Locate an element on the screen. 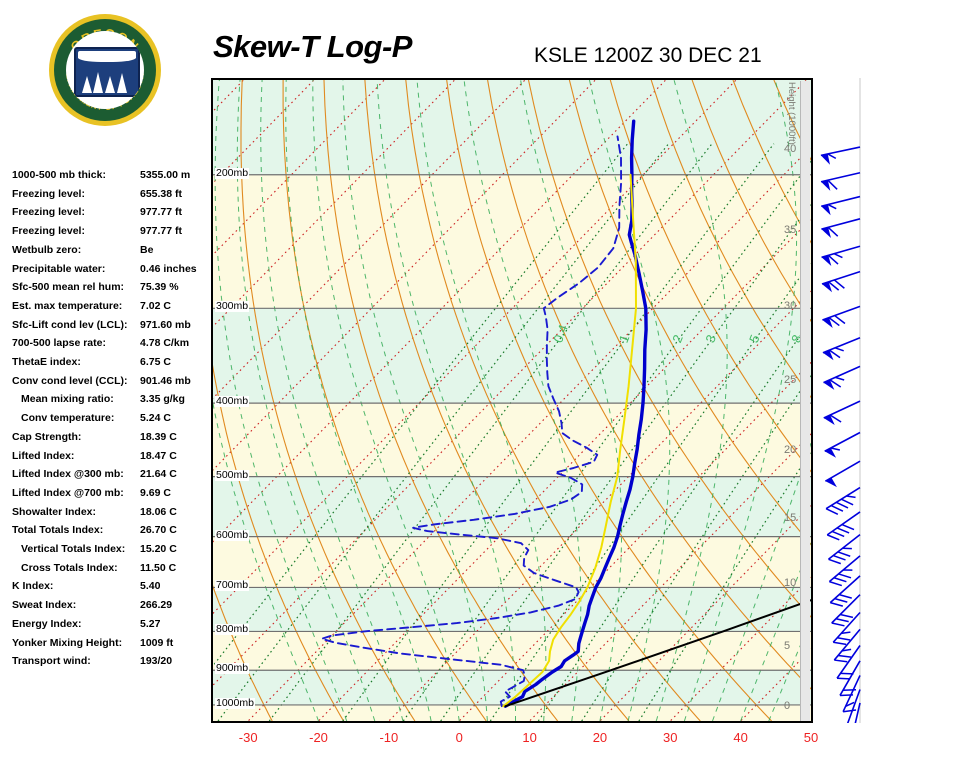 The image size is (960, 768). parcel-path-trace is located at coordinates (657, 653).